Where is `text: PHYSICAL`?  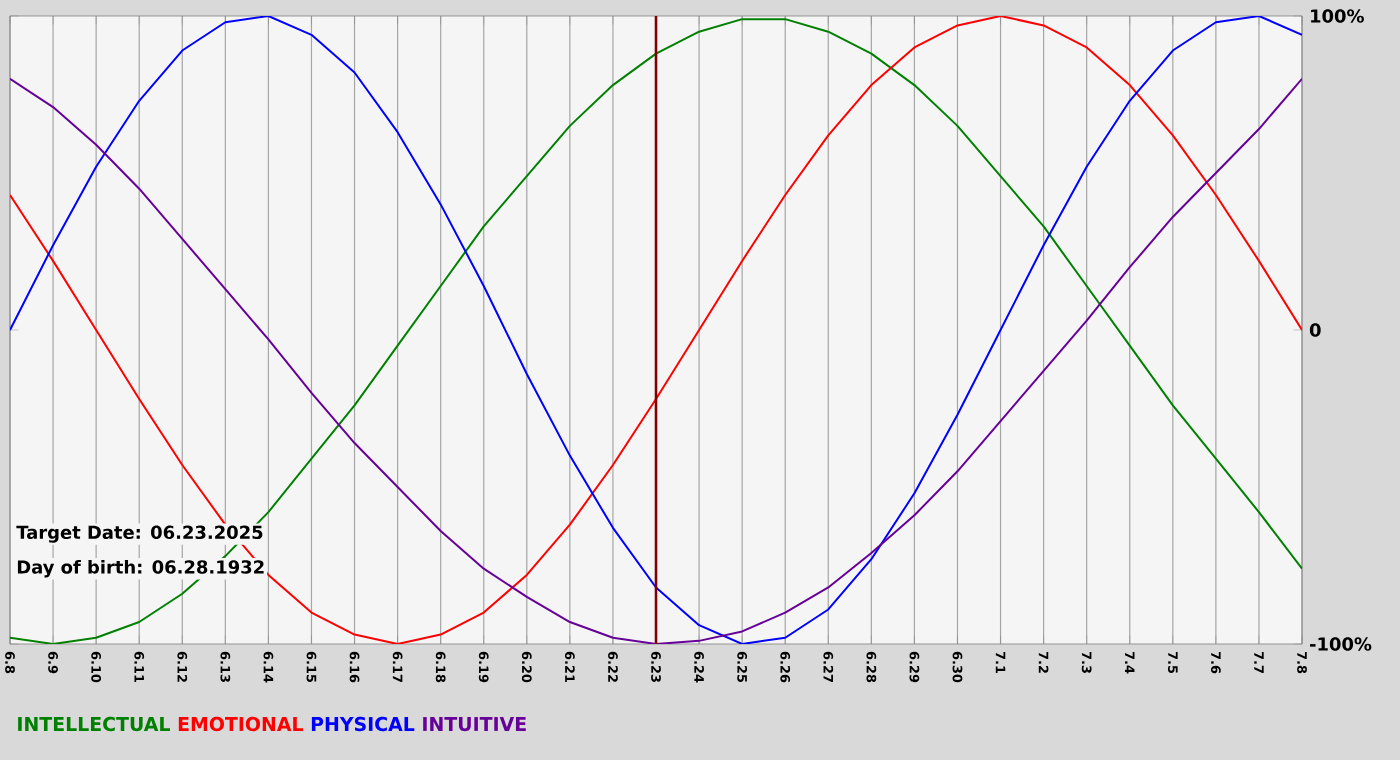
text: PHYSICAL is located at coordinates (363, 724).